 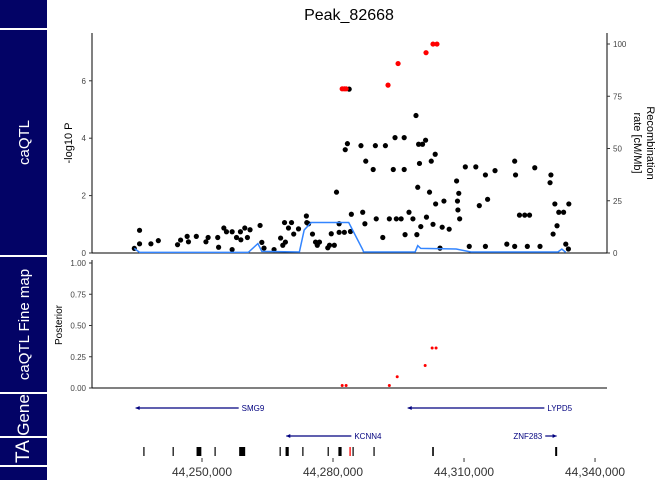 What do you see at coordinates (78, 388) in the screenshot?
I see `posterior-tick-label: 0.00` at bounding box center [78, 388].